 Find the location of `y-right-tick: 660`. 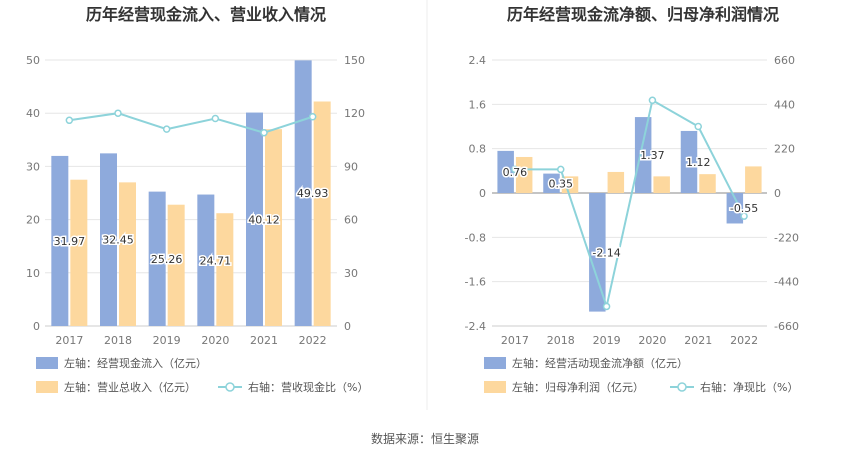

y-right-tick: 660 is located at coordinates (784, 60).